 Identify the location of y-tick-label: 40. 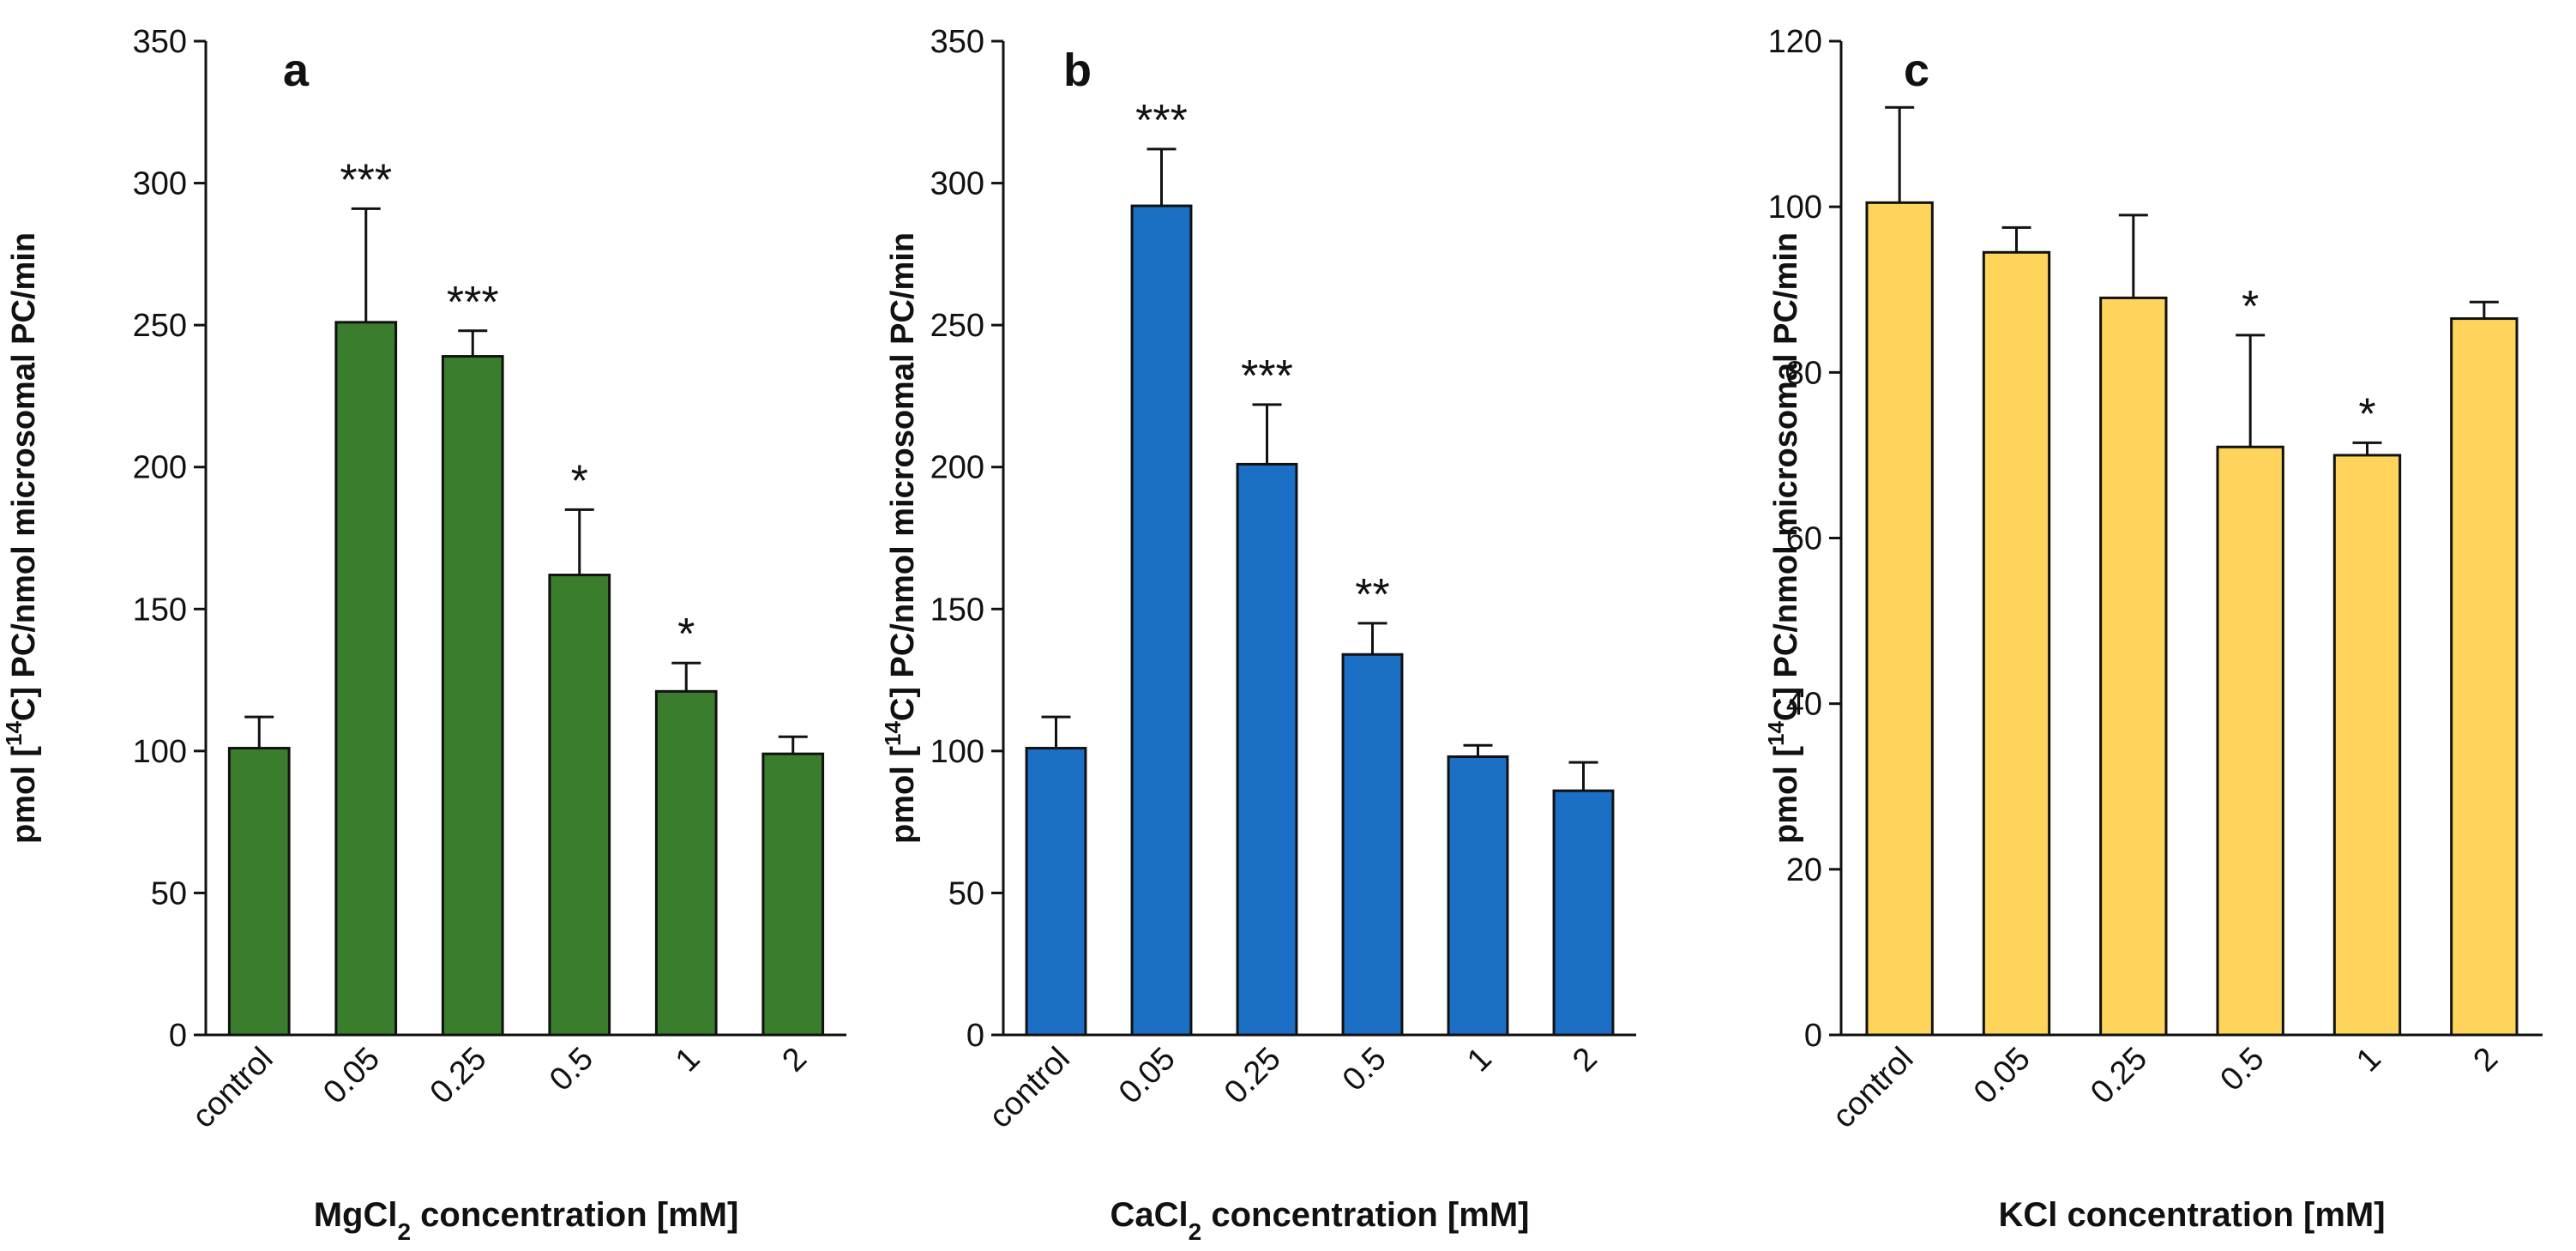
(1804, 705).